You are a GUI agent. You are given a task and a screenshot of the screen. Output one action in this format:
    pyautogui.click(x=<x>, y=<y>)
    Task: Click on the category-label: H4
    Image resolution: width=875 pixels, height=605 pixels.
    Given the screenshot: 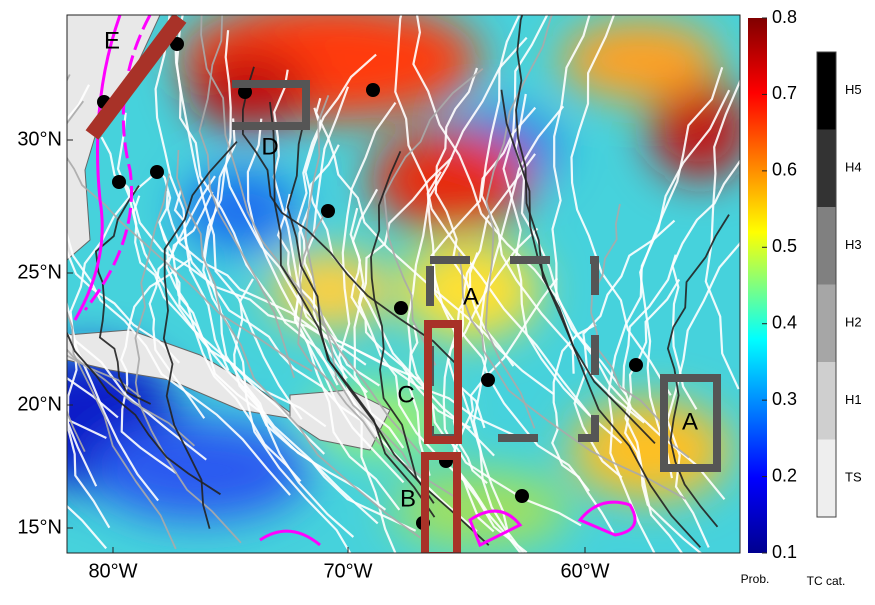 What is the action you would take?
    pyautogui.click(x=853, y=167)
    